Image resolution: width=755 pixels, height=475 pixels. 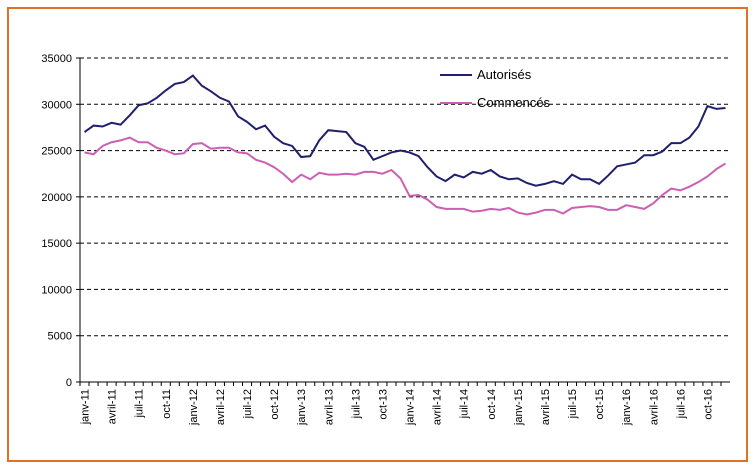 What do you see at coordinates (302, 407) in the screenshot?
I see `x-tick-label: janv-13` at bounding box center [302, 407].